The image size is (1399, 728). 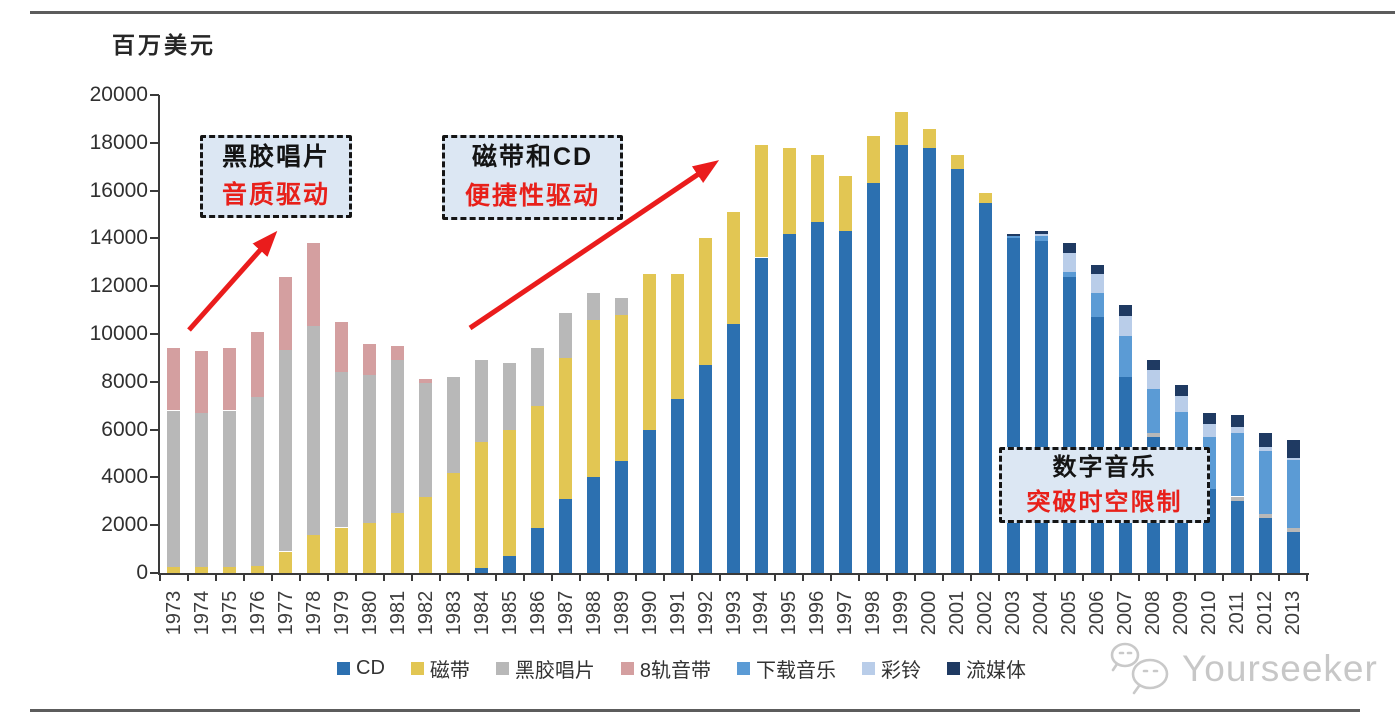 I want to click on watermark: Yourseeker, so click(x=1243, y=669).